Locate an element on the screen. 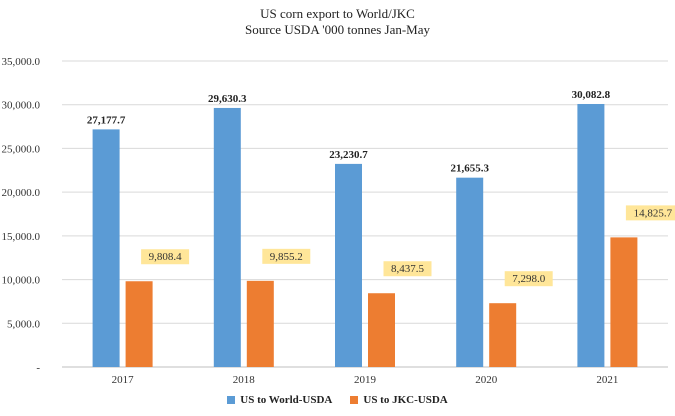 This screenshot has width=675, height=416. legend-swatch-world is located at coordinates (231, 400).